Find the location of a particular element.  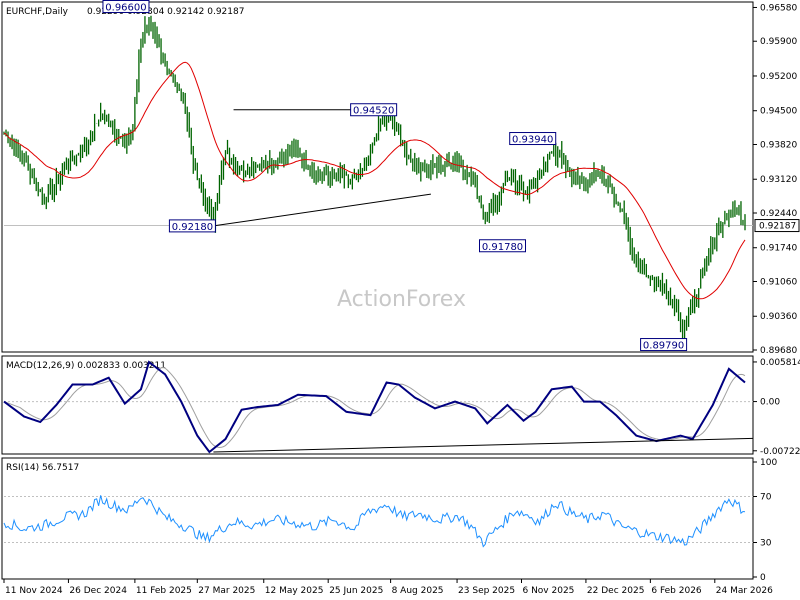

macd-line is located at coordinates (374, 407).